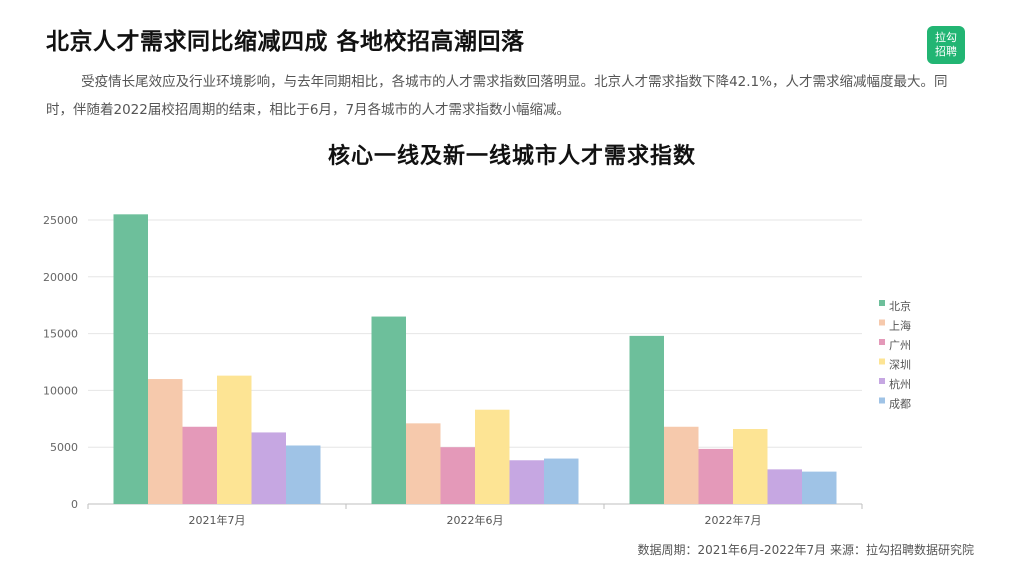 The image size is (1024, 576). Describe the element at coordinates (900, 306) in the screenshot. I see `legend-label: 北京` at that location.